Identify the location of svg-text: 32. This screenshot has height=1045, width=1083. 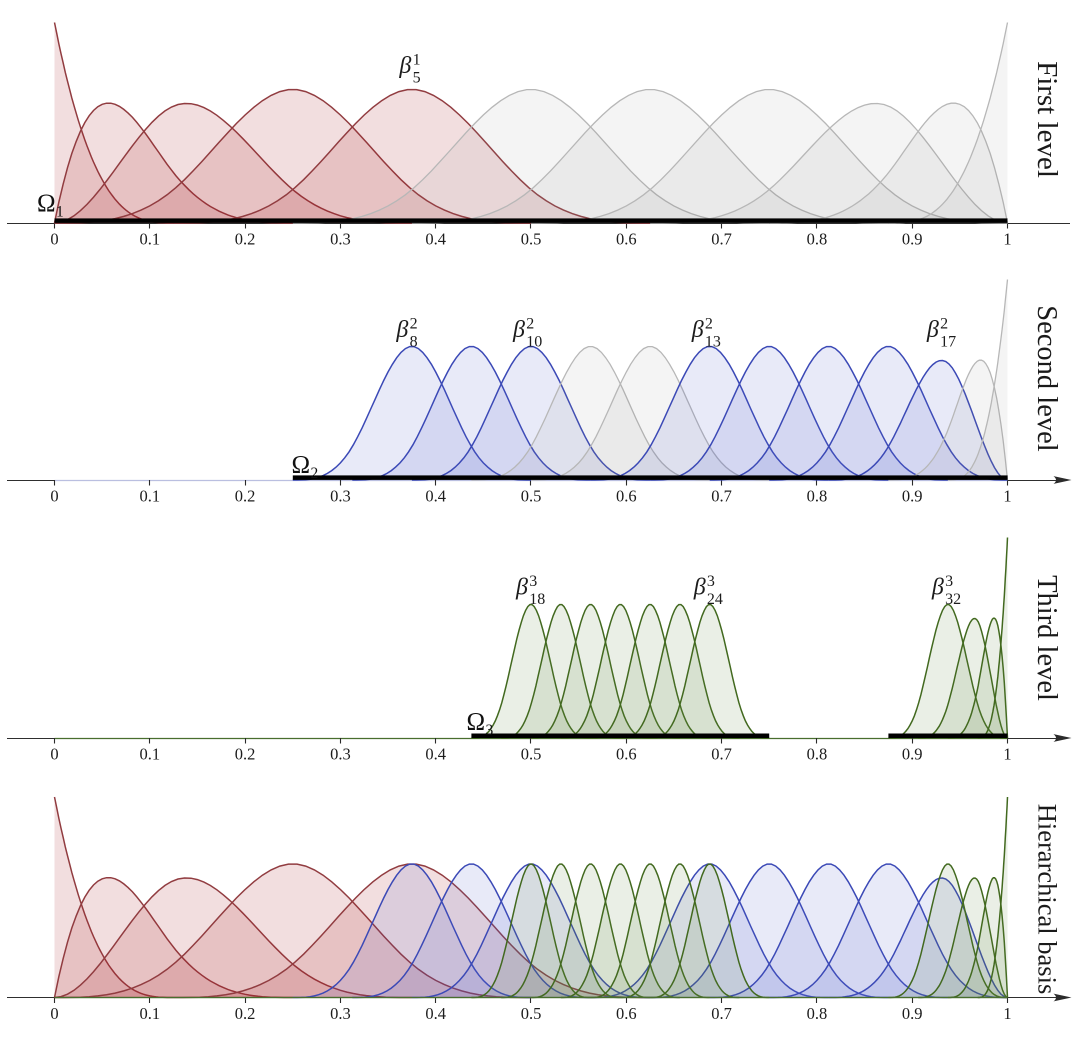
(953, 599).